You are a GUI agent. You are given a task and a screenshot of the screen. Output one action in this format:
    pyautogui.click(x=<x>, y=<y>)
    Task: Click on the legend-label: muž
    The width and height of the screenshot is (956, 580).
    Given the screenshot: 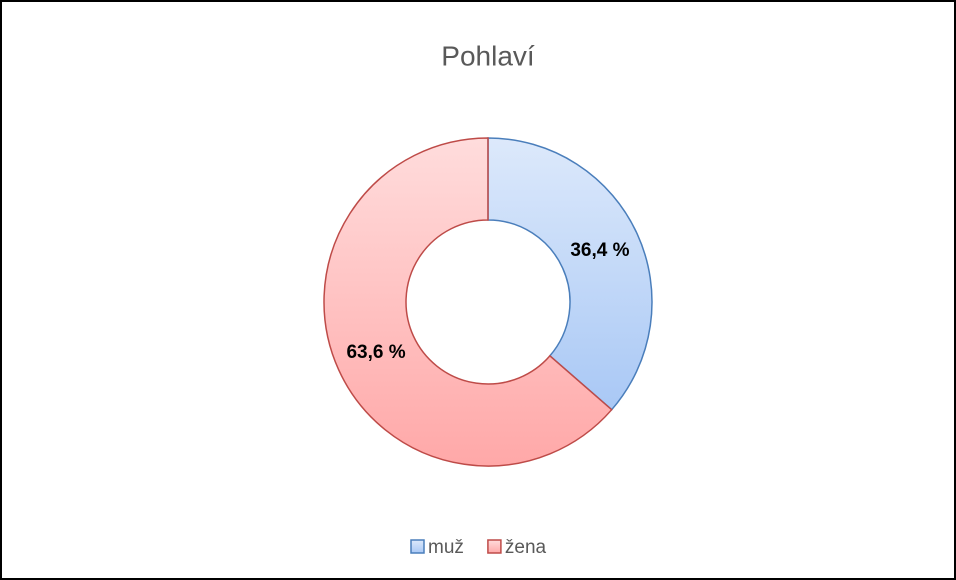 What is the action you would take?
    pyautogui.click(x=446, y=547)
    